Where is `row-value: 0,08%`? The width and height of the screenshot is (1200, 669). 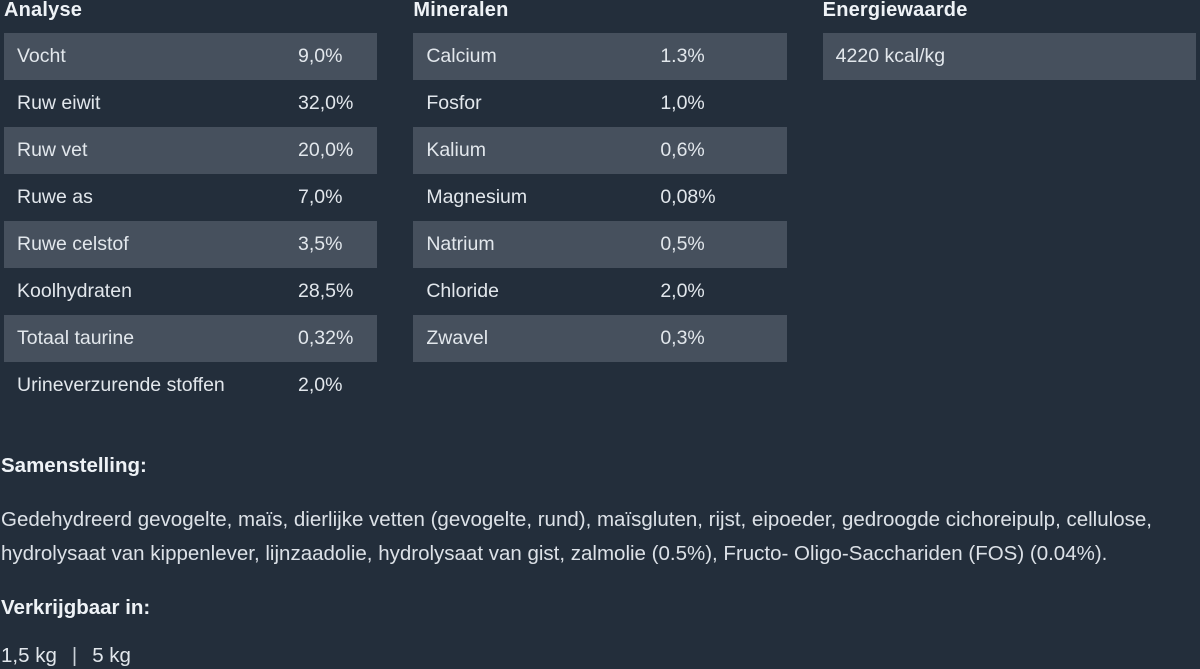
row-value: 0,08% is located at coordinates (688, 197).